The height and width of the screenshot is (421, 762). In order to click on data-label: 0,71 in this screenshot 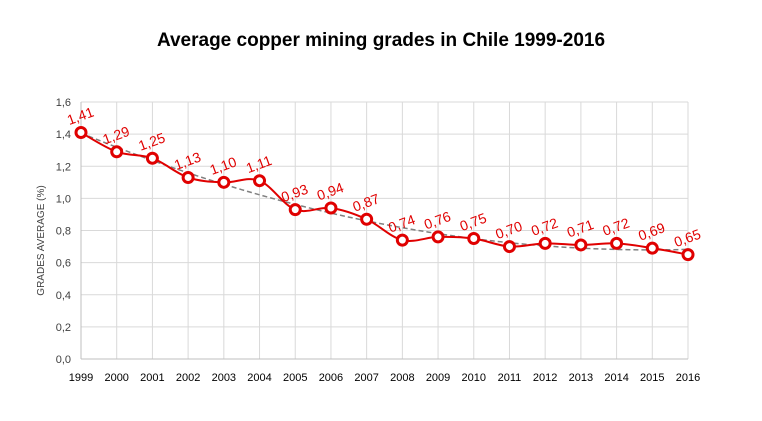, I will do `click(580, 228)`.